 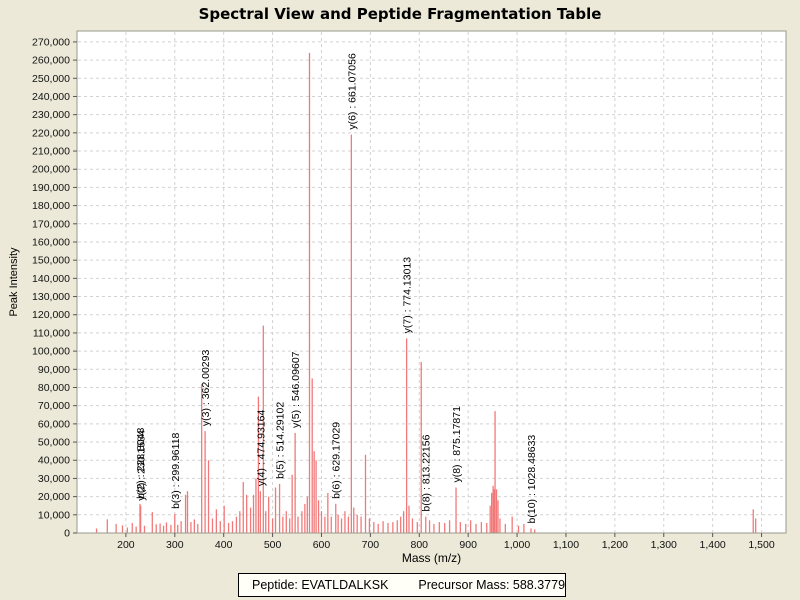 What do you see at coordinates (408, 295) in the screenshot?
I see `peak-annotation: y(7) : 774.13013` at bounding box center [408, 295].